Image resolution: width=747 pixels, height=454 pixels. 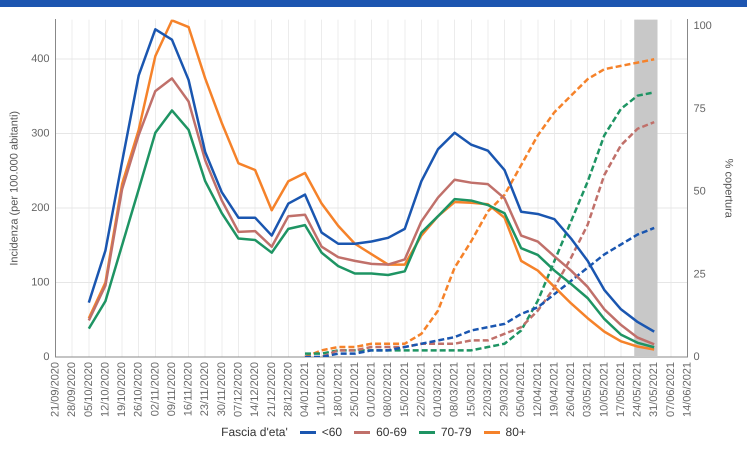 What do you see at coordinates (538, 390) in the screenshot?
I see `x-tick-label: 12/04/2021` at bounding box center [538, 390].